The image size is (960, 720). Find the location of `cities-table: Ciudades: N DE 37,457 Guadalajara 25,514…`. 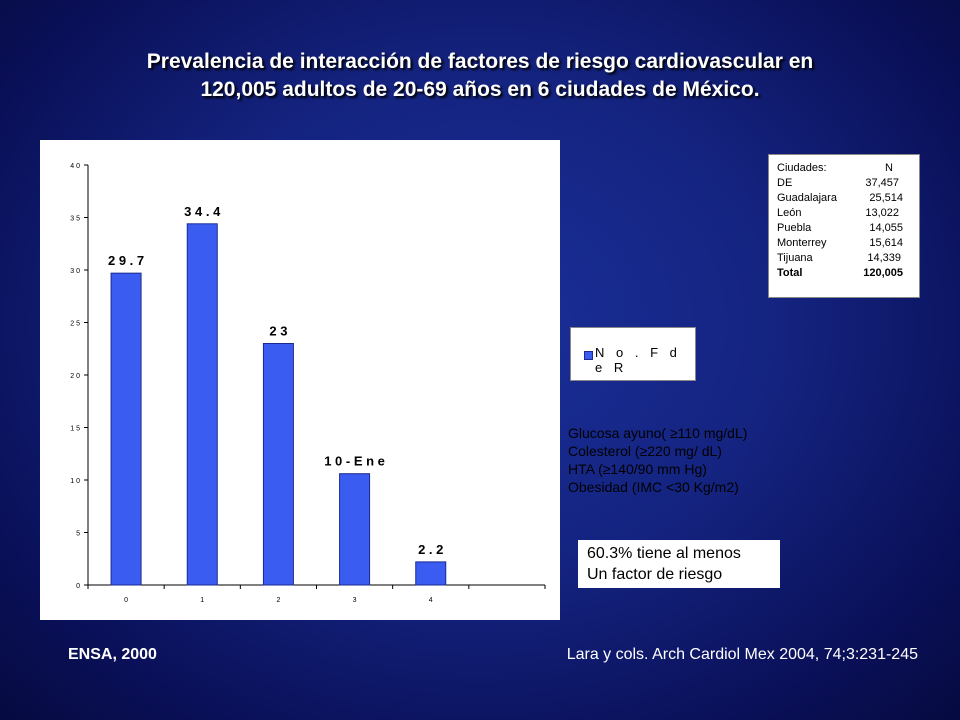

cities-table: Ciudades: N DE 37,457 Guadalajara 25,514… is located at coordinates (844, 226).